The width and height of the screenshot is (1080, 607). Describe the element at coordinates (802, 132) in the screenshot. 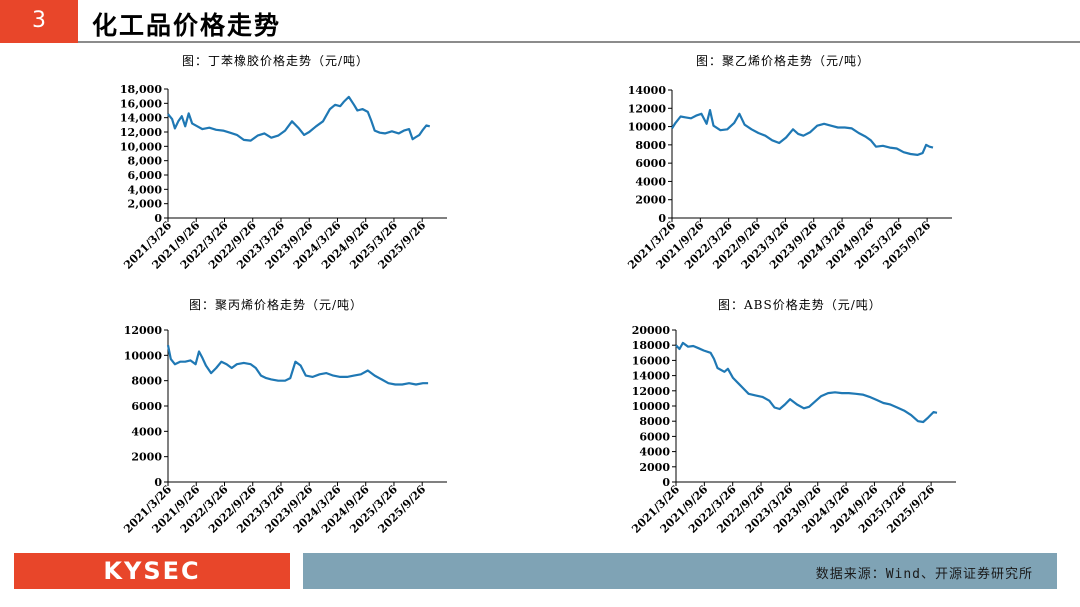

I see `series-line-pe` at that location.